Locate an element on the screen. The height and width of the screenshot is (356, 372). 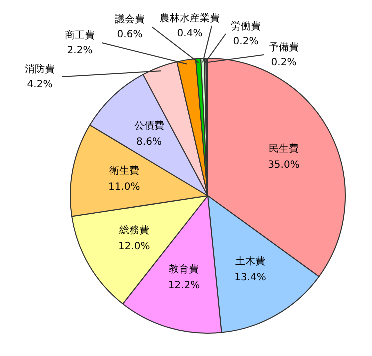
slice-label: 民生費 is located at coordinates (283, 148).